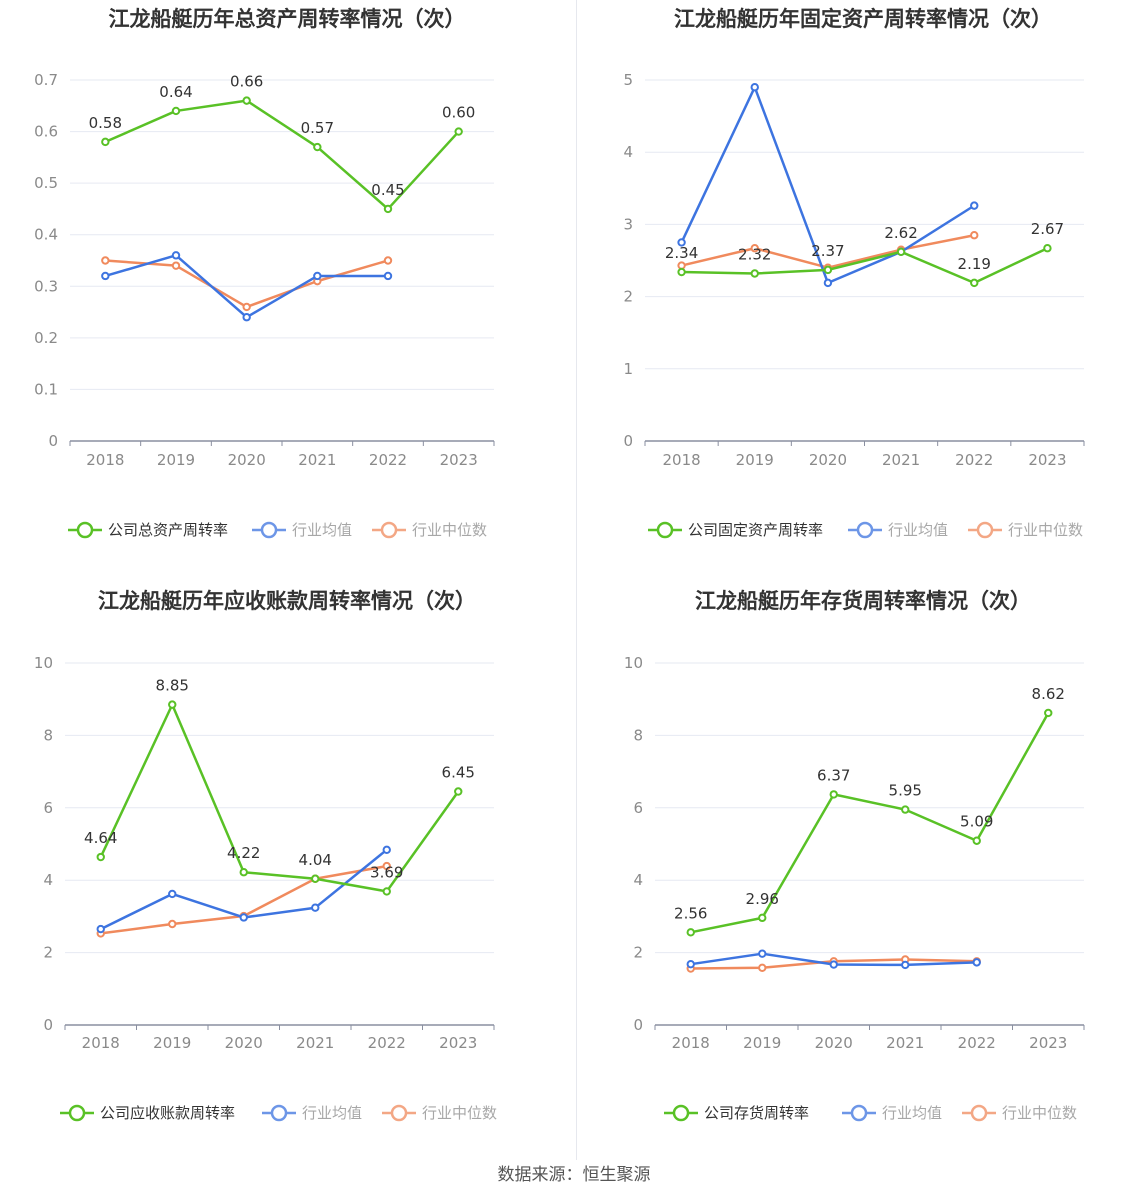 Image resolution: width=1148 pixels, height=1202 pixels. What do you see at coordinates (46, 389) in the screenshot?
I see `y-tick-label: 0.1` at bounding box center [46, 389].